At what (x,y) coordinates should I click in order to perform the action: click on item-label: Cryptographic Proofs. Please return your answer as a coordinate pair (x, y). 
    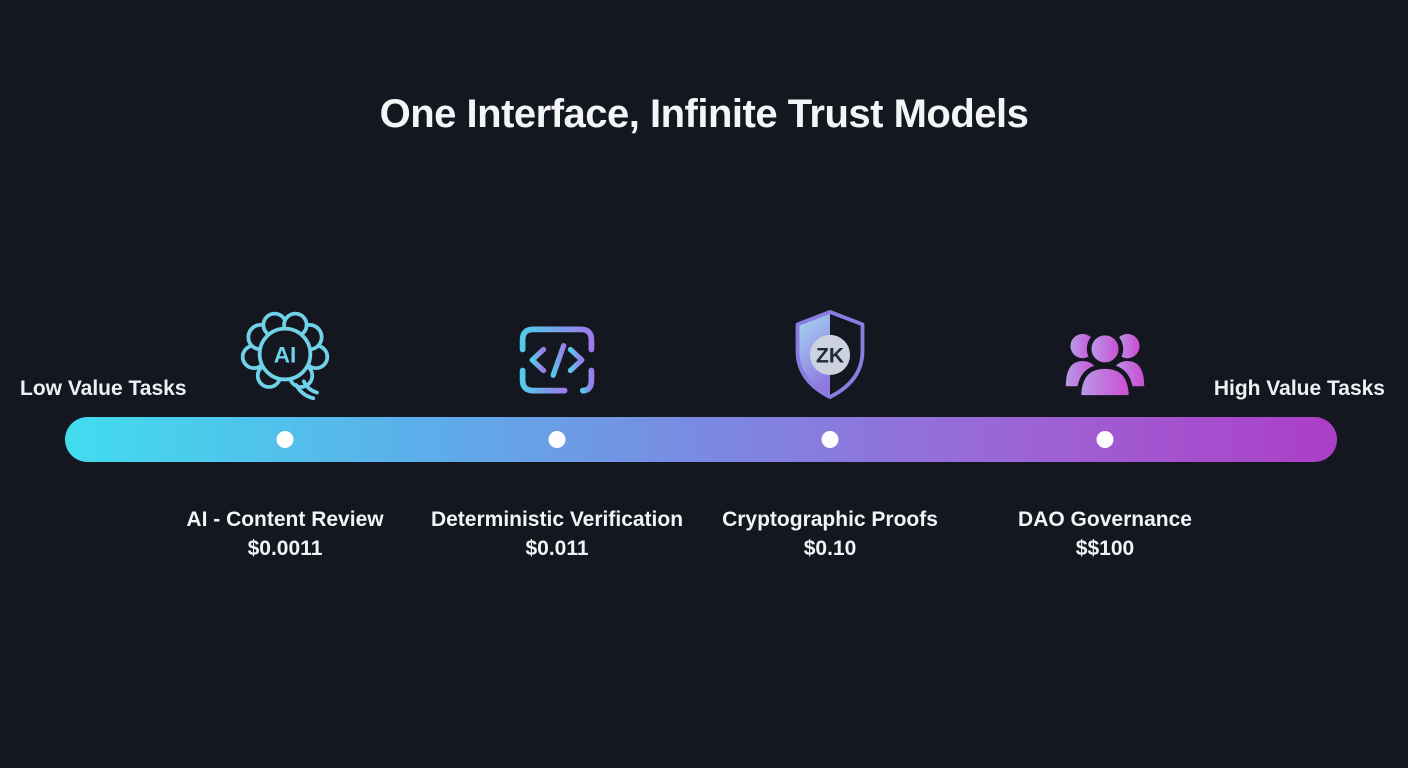
    Looking at the image, I should click on (830, 519).